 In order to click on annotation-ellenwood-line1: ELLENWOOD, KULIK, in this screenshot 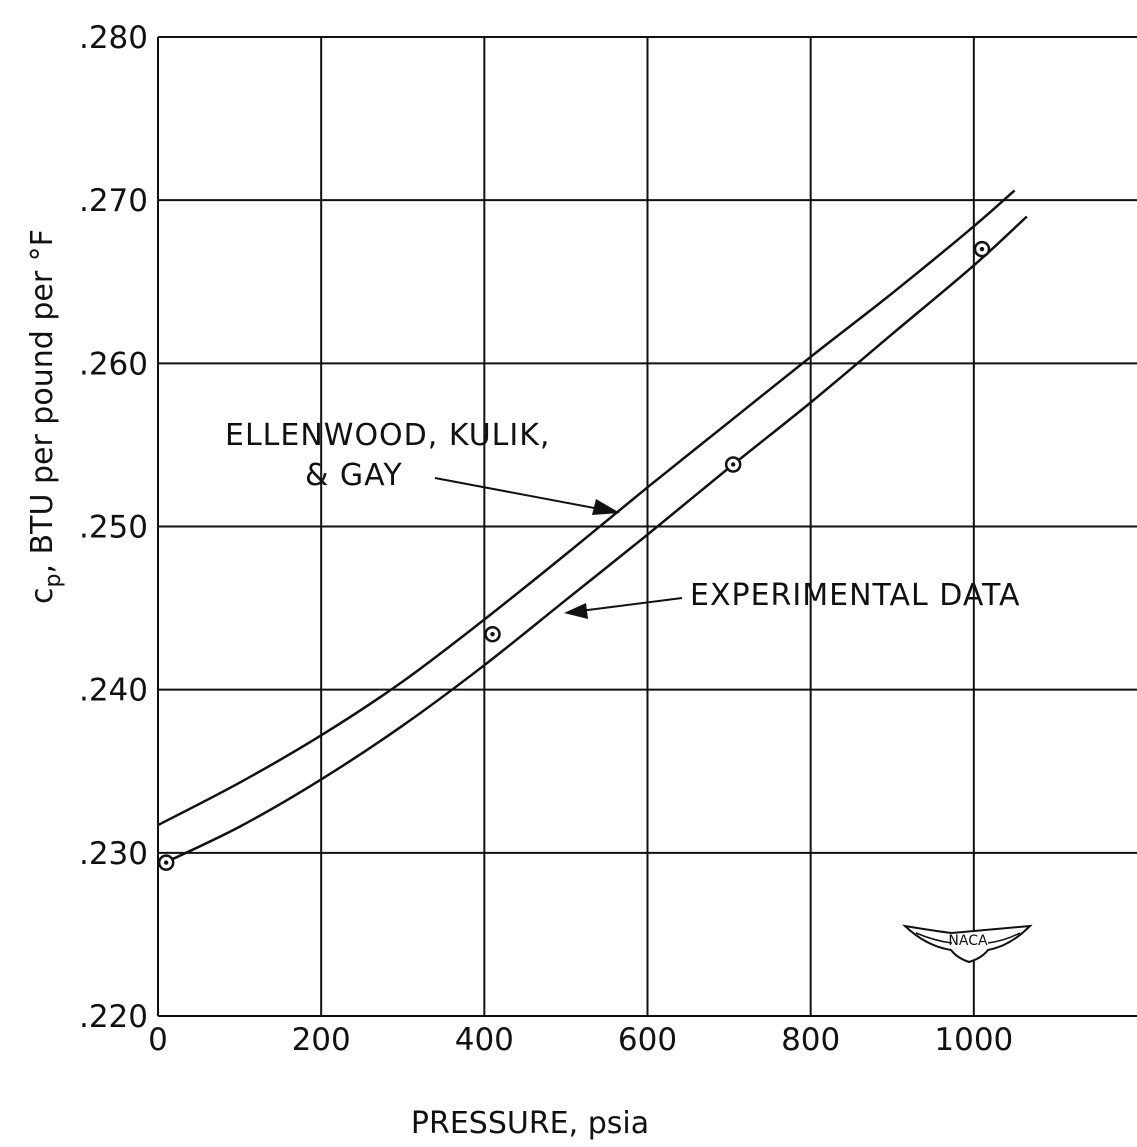, I will do `click(387, 435)`.